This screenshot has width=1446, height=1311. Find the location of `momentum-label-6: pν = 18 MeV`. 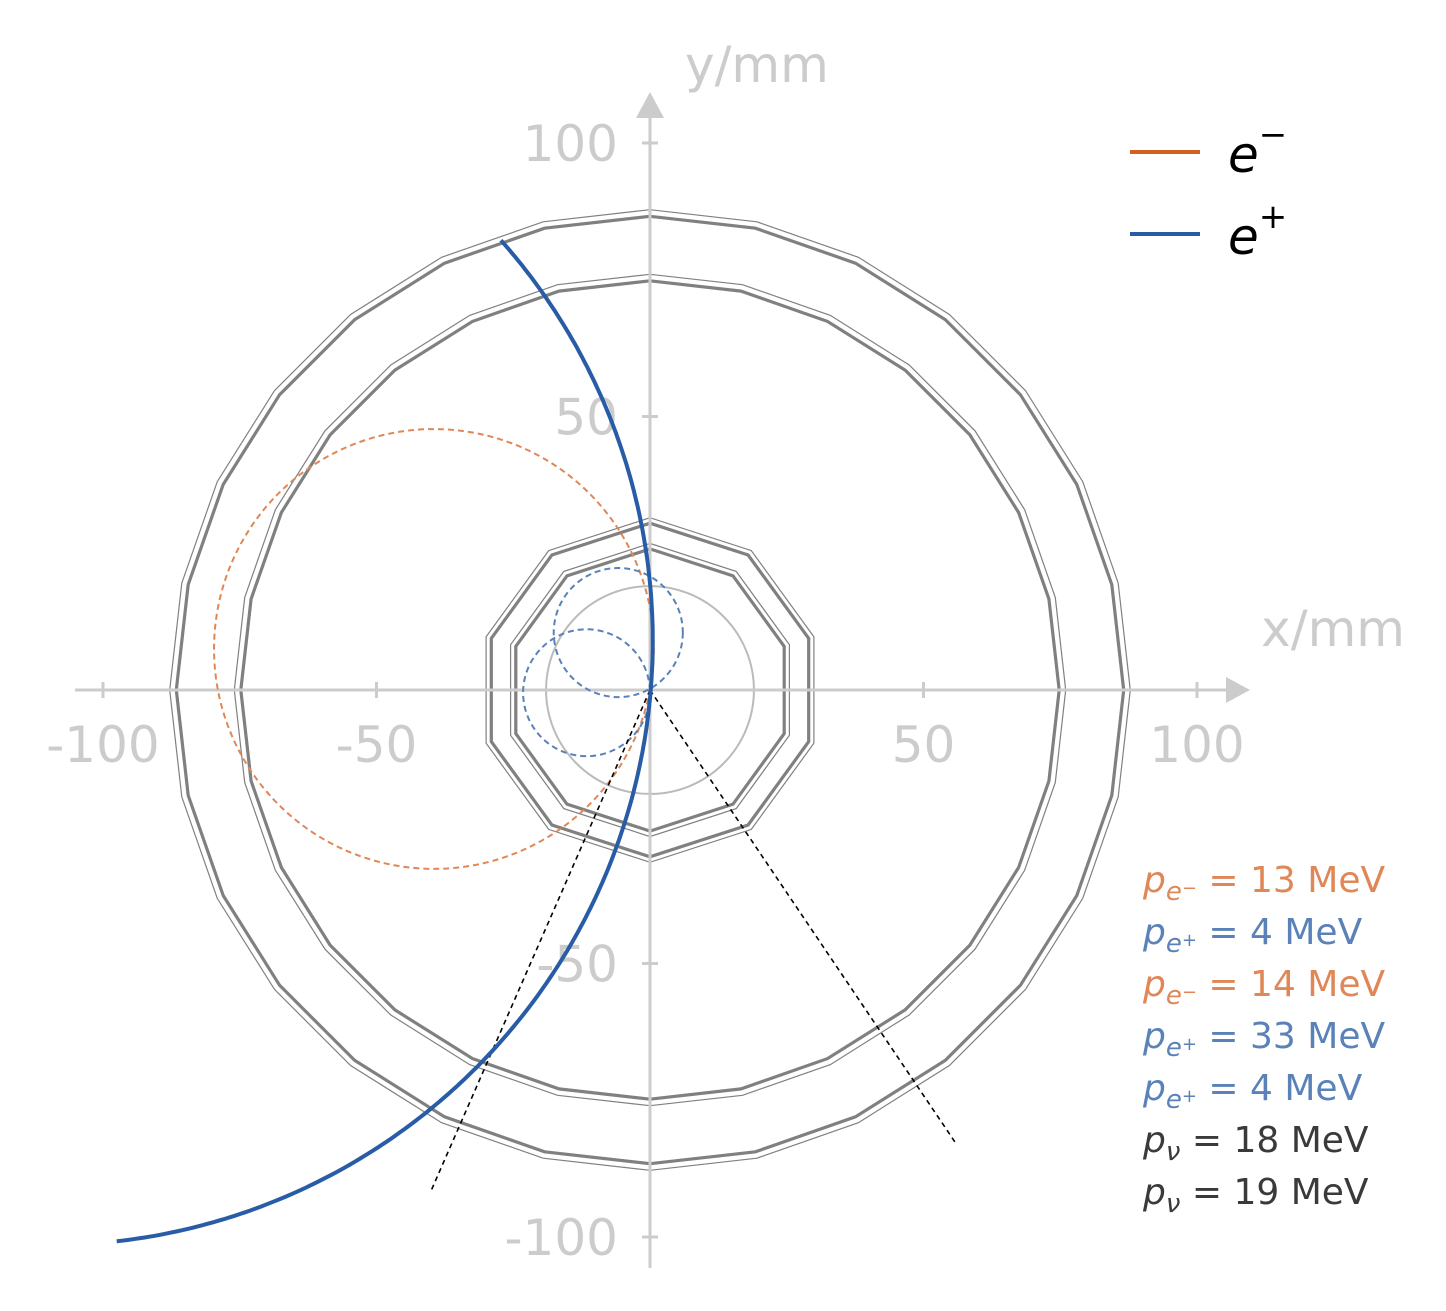

momentum-label-6: pν = 18 MeV is located at coordinates (1255, 1143).